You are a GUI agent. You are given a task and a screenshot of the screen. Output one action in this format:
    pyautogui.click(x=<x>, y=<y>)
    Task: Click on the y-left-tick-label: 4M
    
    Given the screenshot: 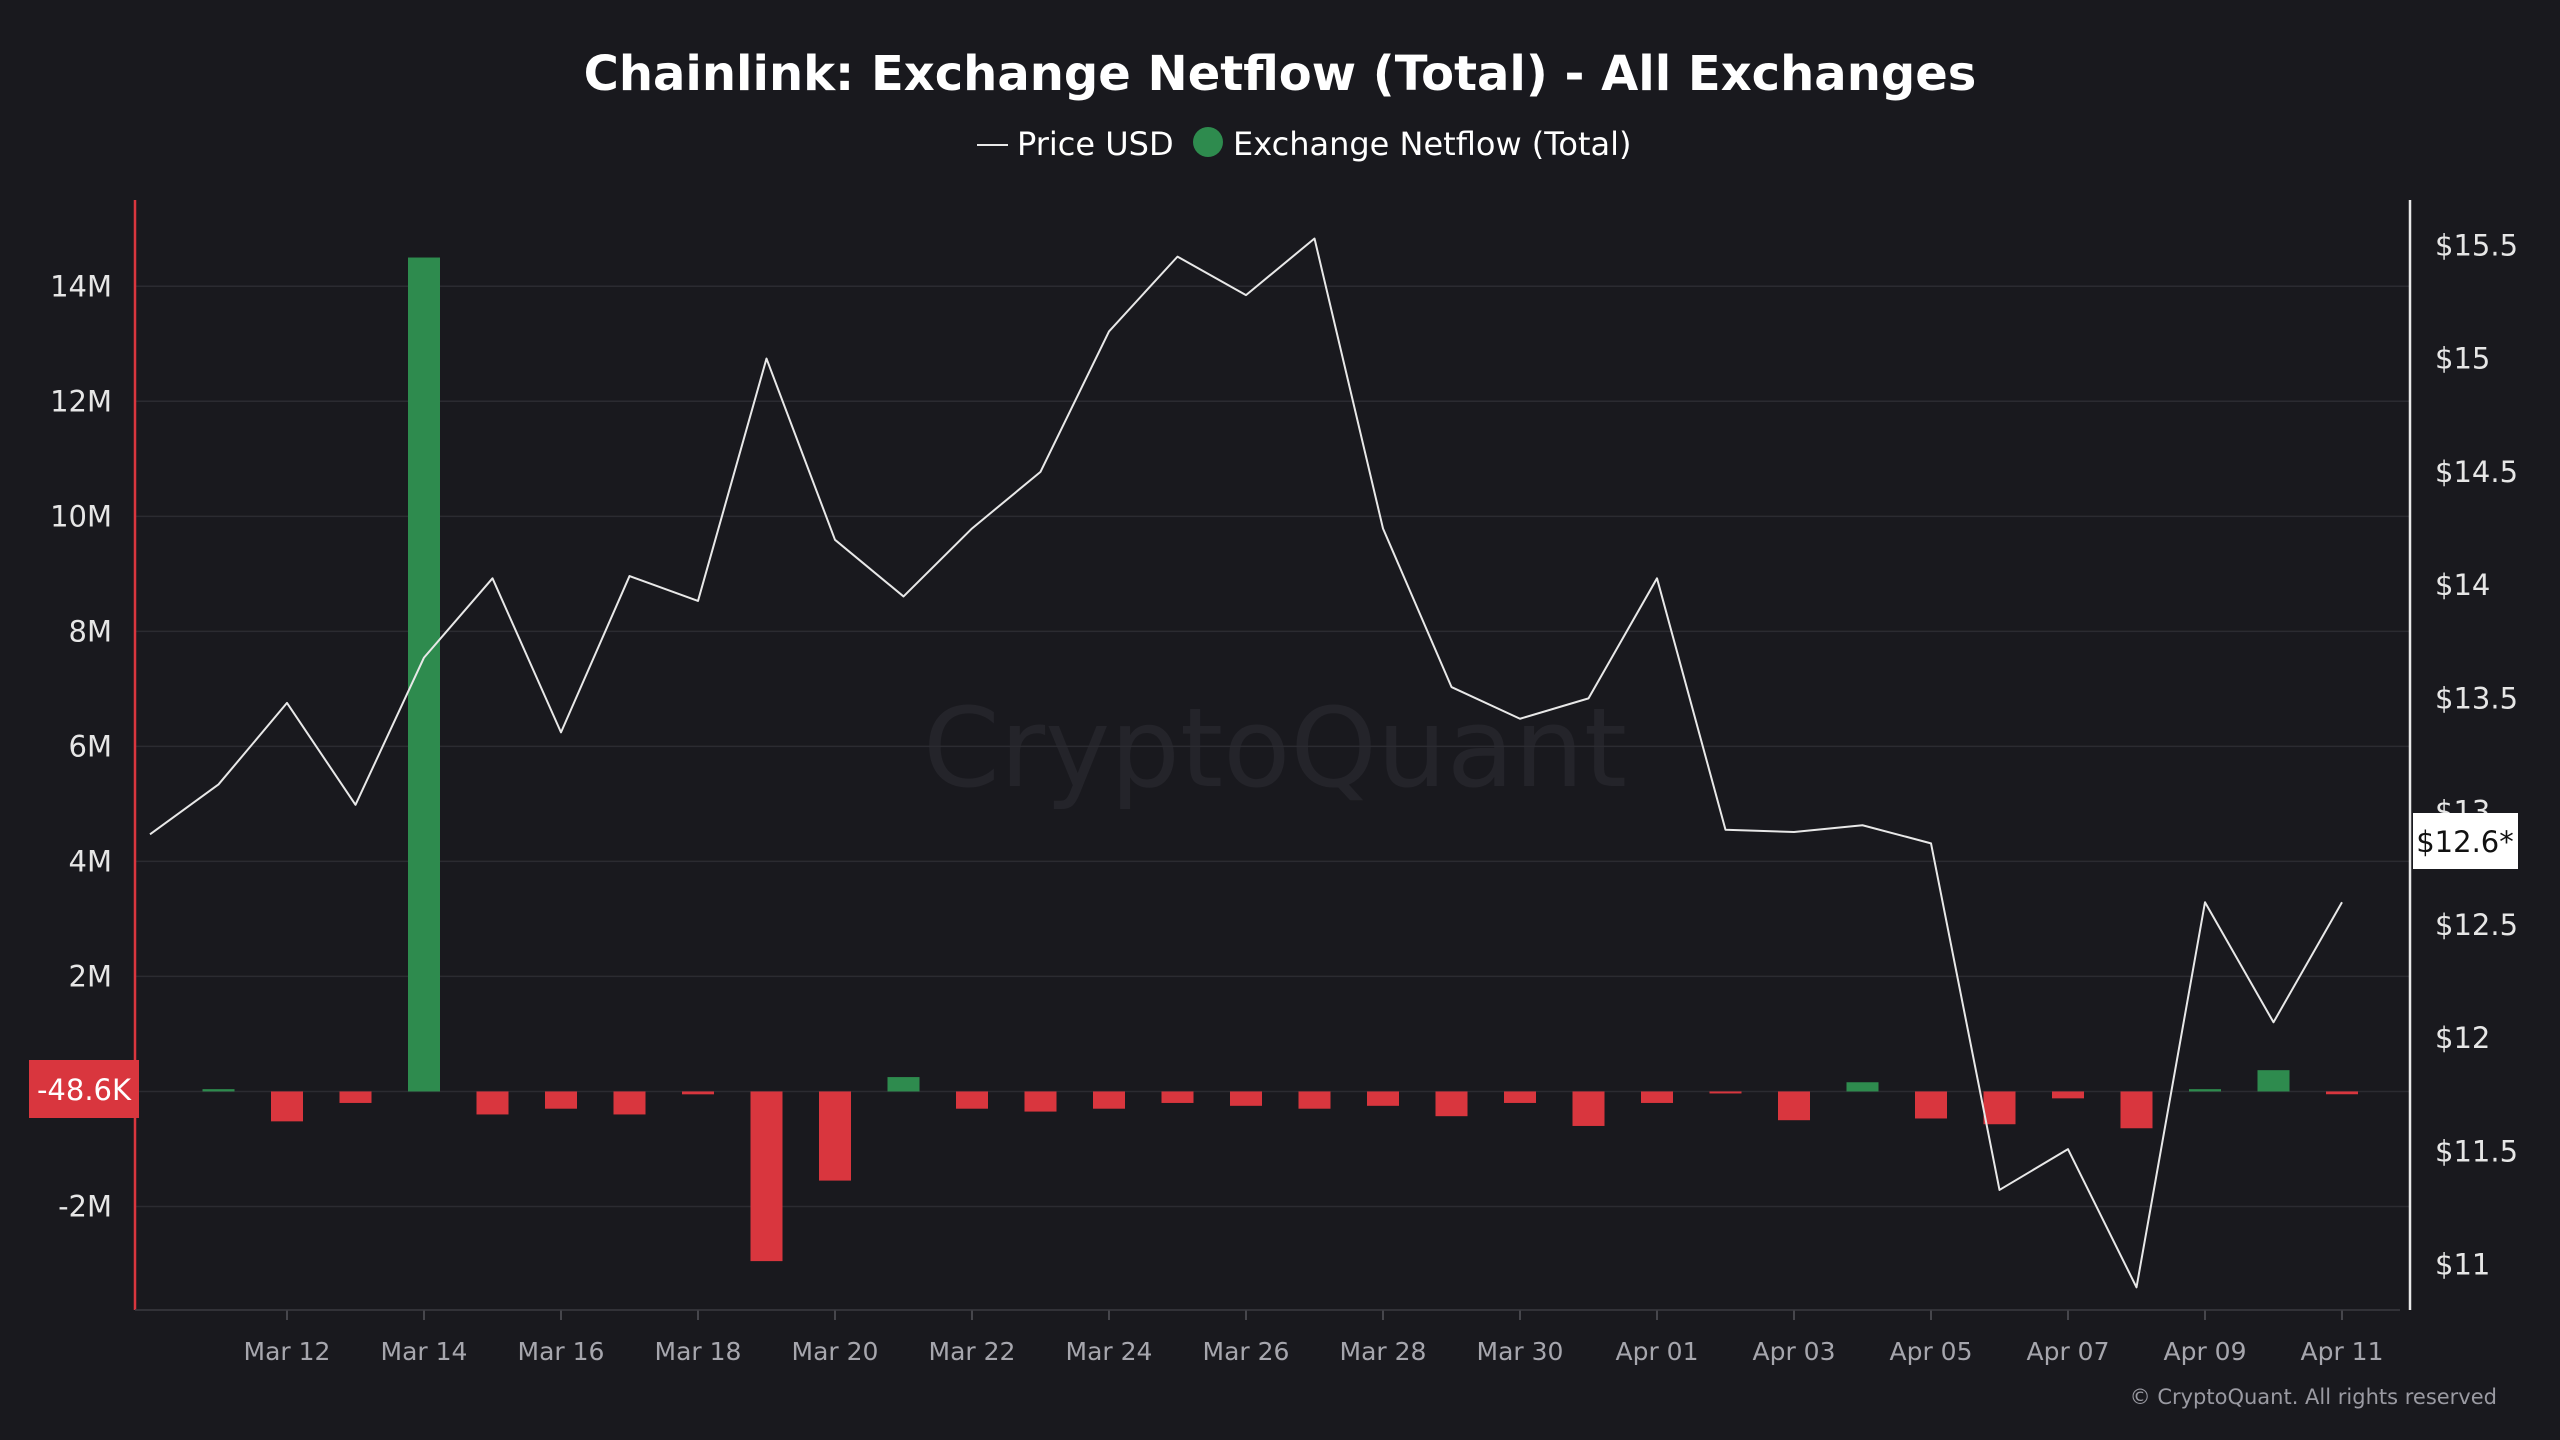 What is the action you would take?
    pyautogui.click(x=90, y=861)
    